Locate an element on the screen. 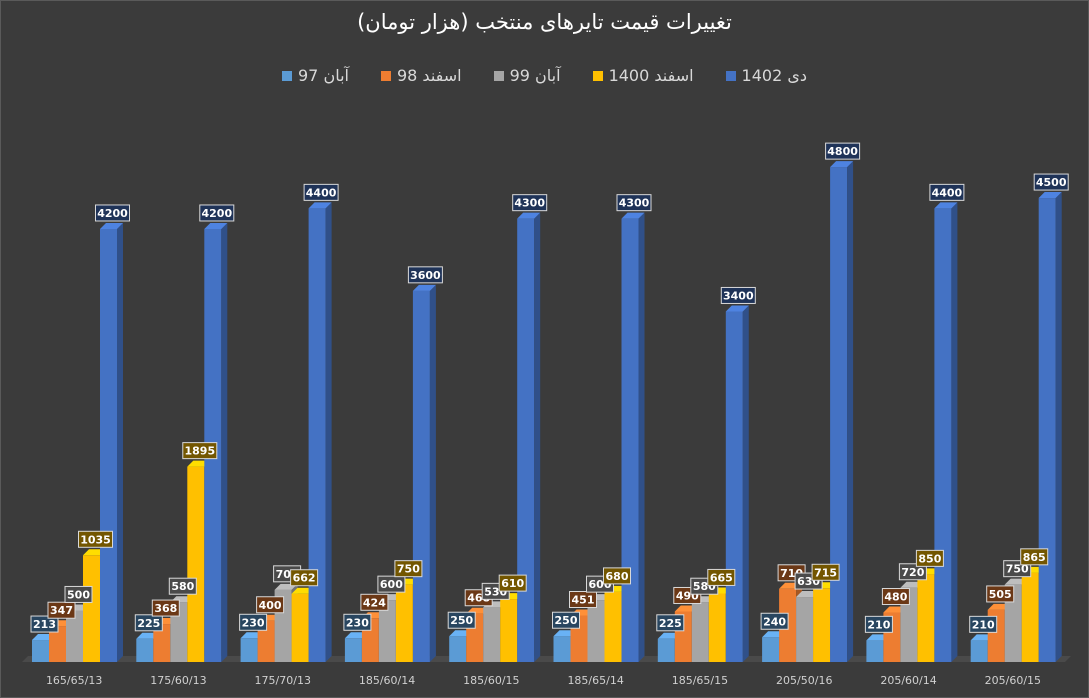 The width and height of the screenshot is (1089, 698). data-label-text: 347 is located at coordinates (61, 610).